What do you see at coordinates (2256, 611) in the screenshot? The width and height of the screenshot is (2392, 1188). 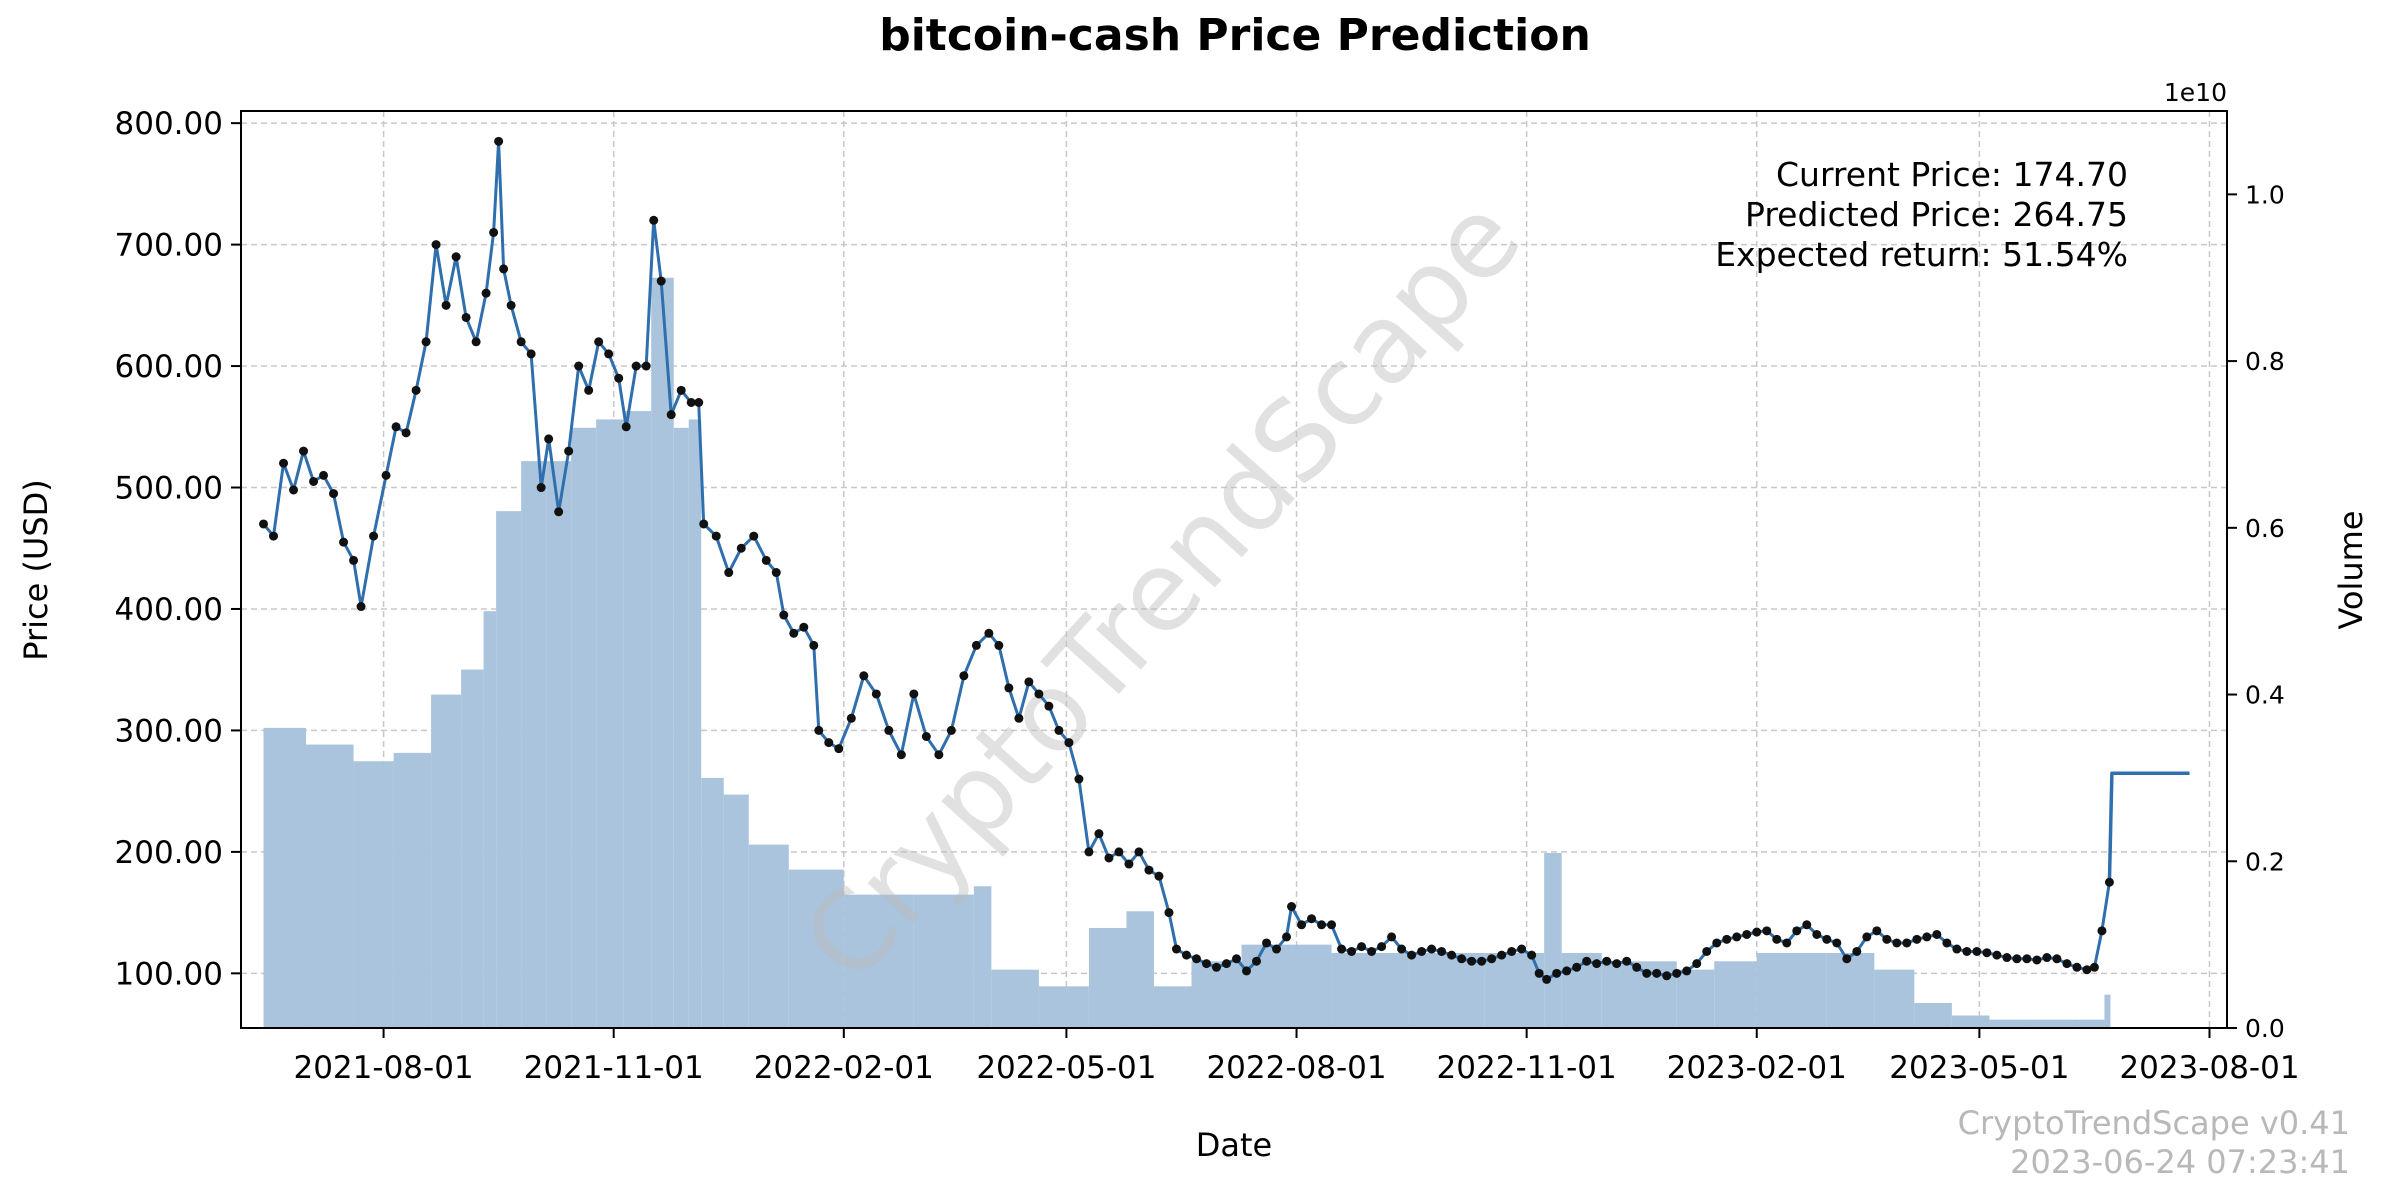 I see `y2-axis-ticks: 0.0 0.2 0.4 0.6 0.8 1.0` at bounding box center [2256, 611].